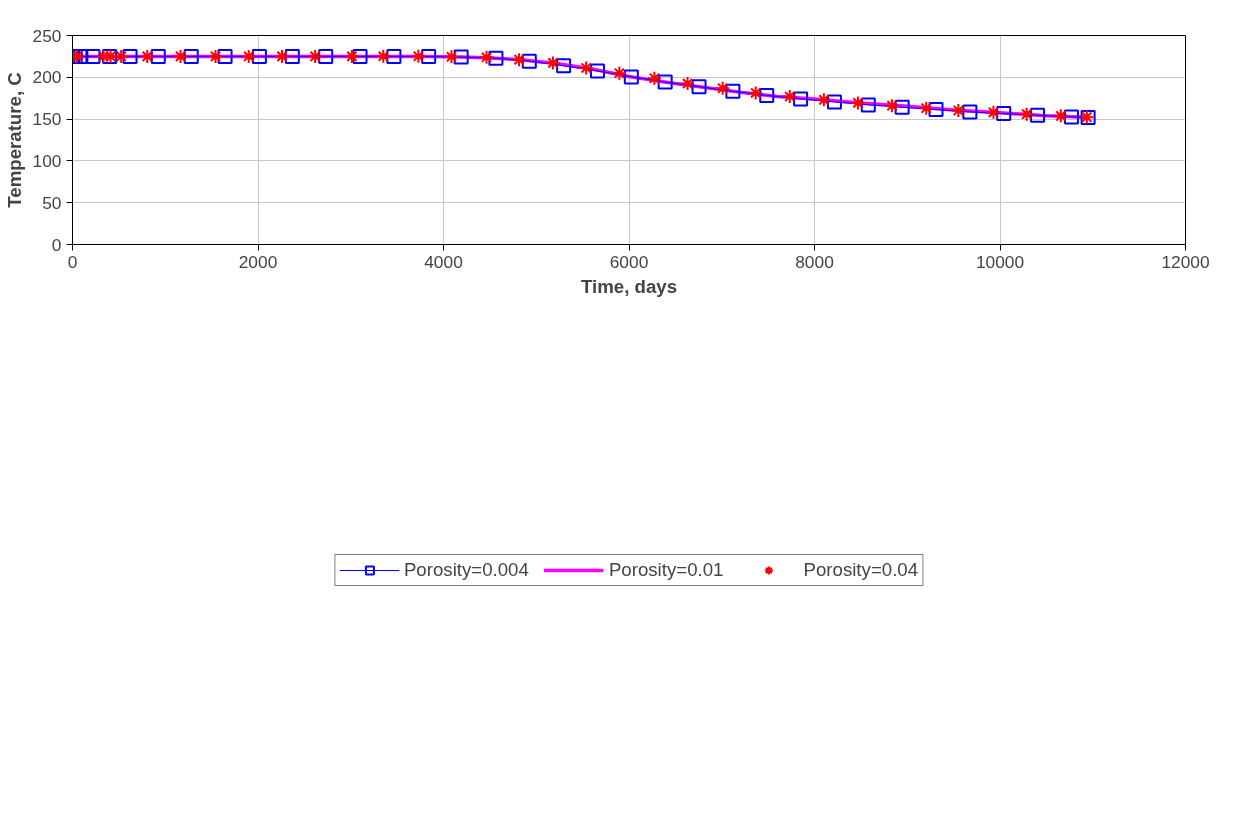 The image size is (1238, 832). I want to click on x-tick-label: 8000, so click(814, 261).